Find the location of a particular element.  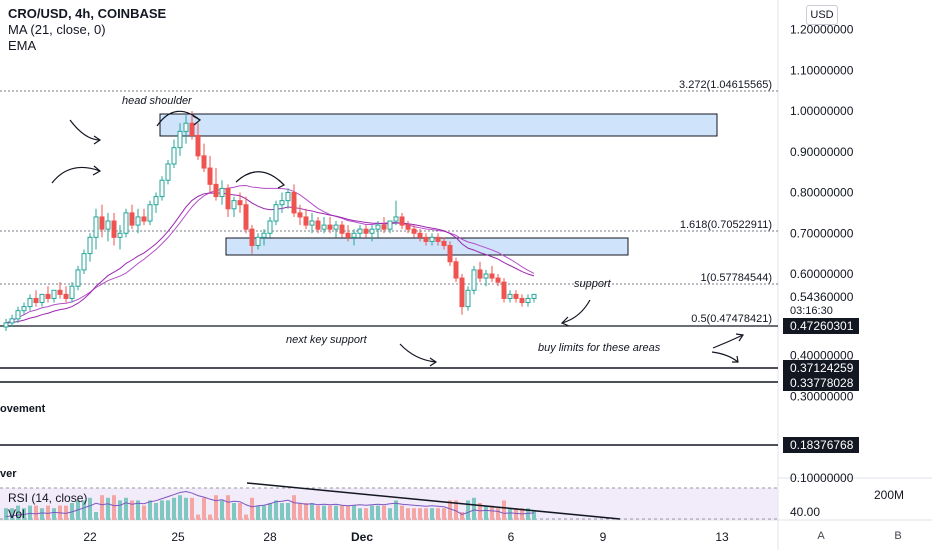

vol-legend-label: Vol is located at coordinates (16, 514).